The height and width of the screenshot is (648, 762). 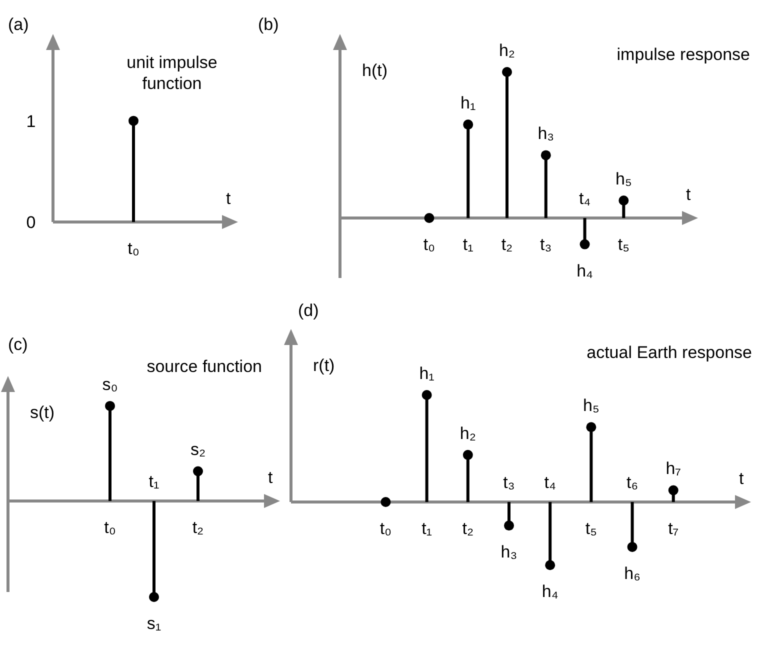 I want to click on chart-title: impulse response, so click(x=683, y=54).